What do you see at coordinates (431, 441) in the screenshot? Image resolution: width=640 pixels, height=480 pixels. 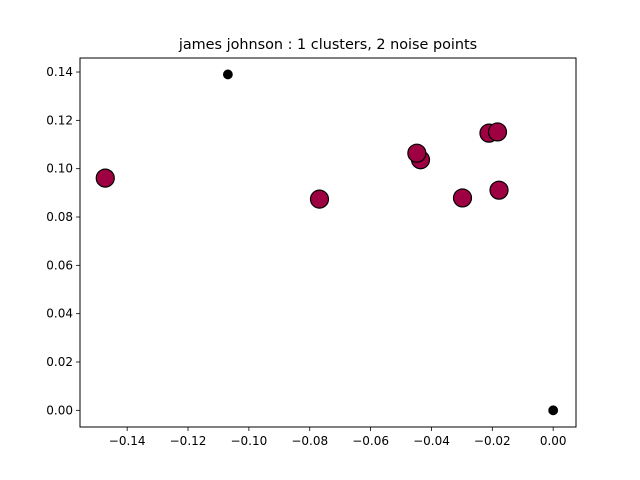 I see `x-tick-label: −0.04` at bounding box center [431, 441].